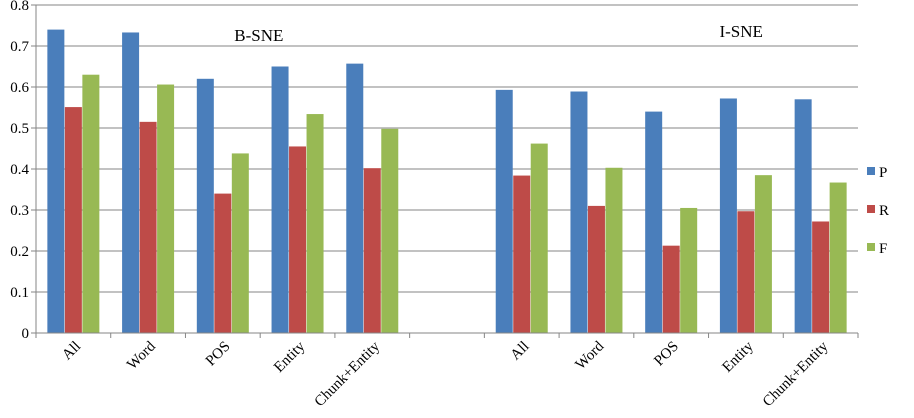 The height and width of the screenshot is (418, 914). Describe the element at coordinates (26, 334) in the screenshot. I see `y-tick-label: 0` at that location.